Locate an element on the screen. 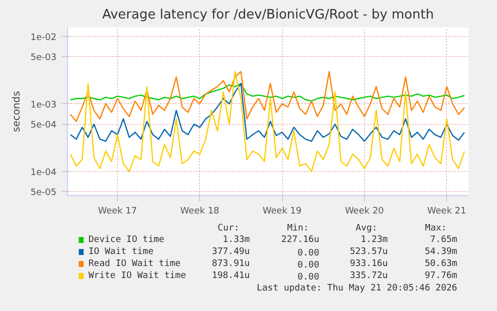 This screenshot has width=497, height=311. y-tick-label: 5e-04 is located at coordinates (43, 125).